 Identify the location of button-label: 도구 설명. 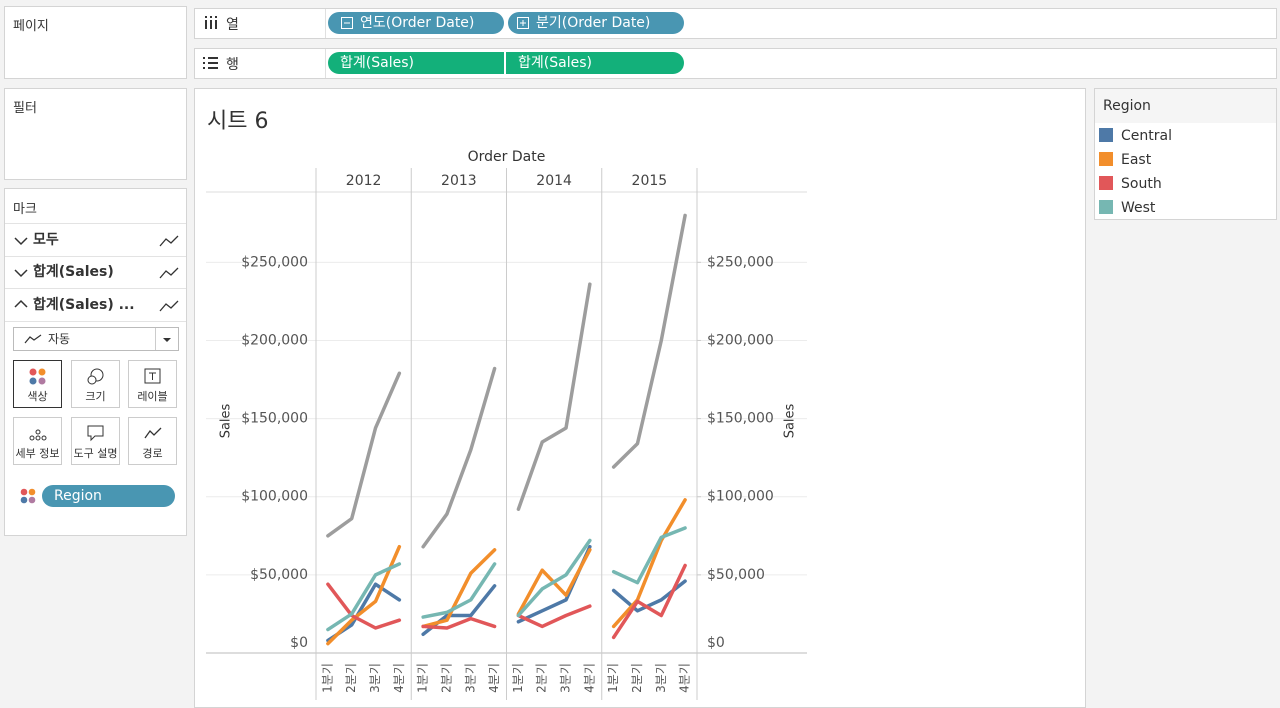
(95, 453).